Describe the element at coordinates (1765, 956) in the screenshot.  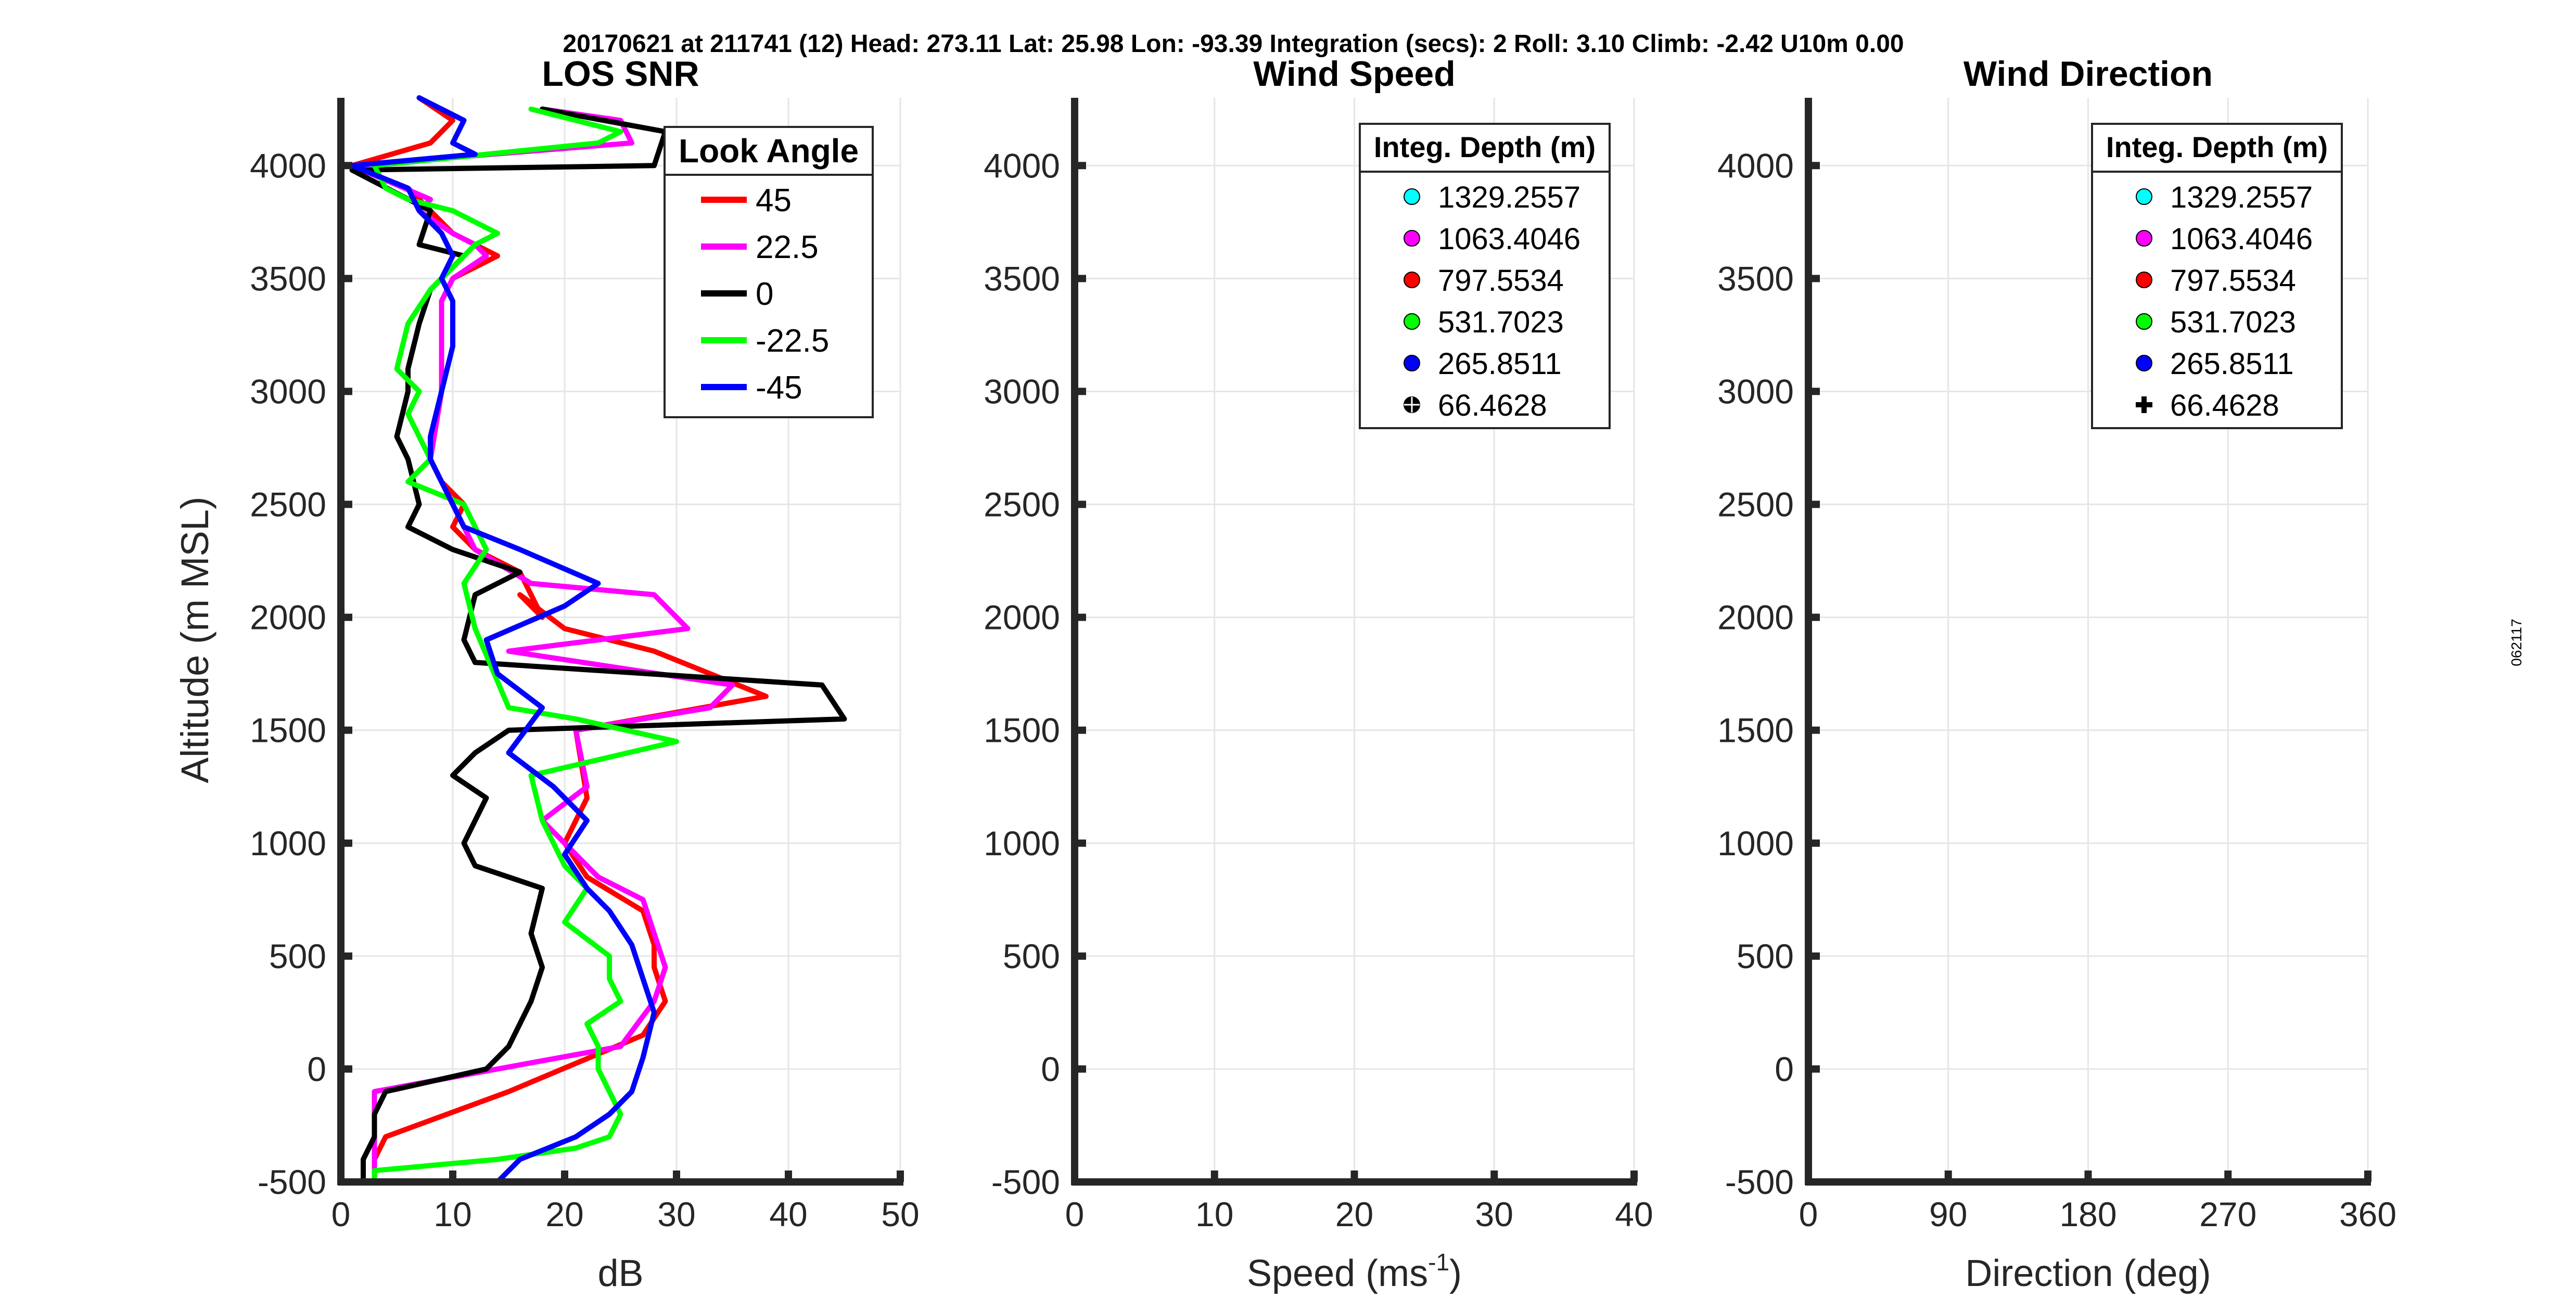
I see `wind-direction-ytick-label: 500` at that location.